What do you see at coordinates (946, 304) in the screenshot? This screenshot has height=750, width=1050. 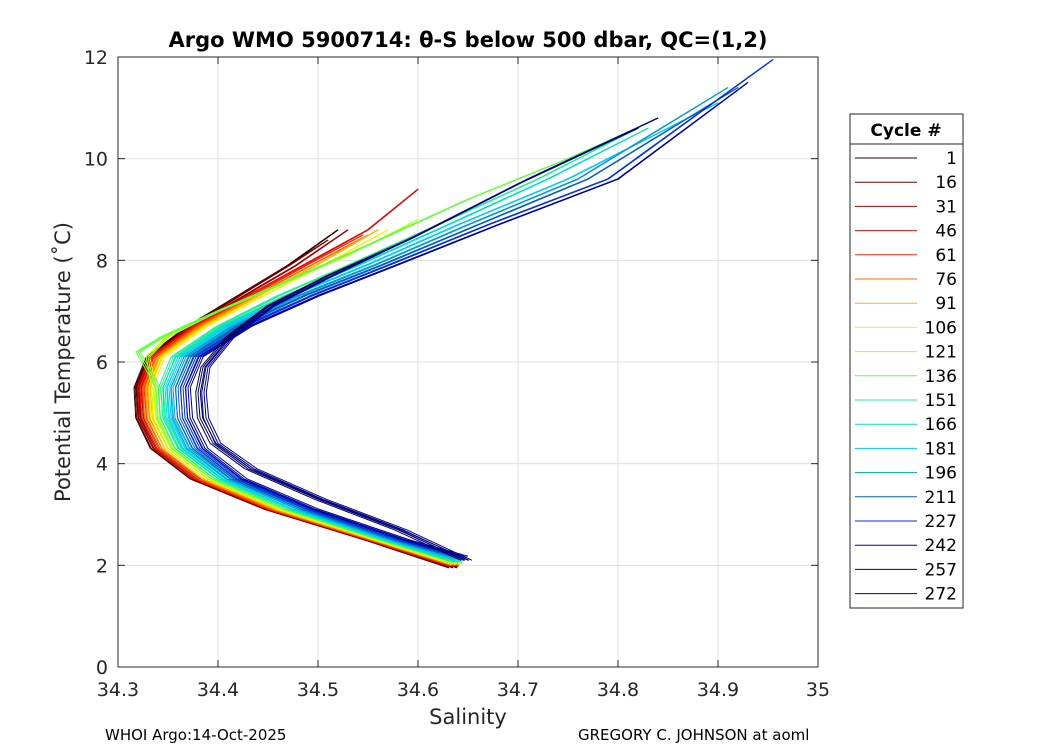 I see `legend-label-91: 91` at bounding box center [946, 304].